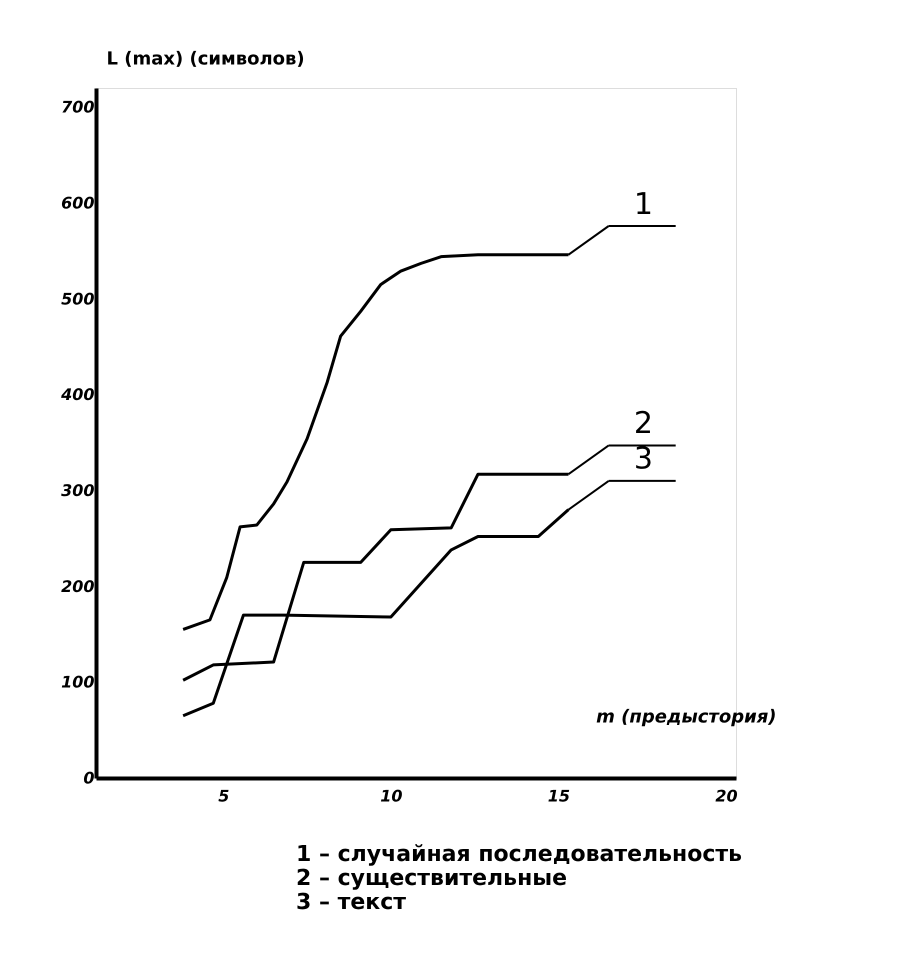  What do you see at coordinates (644, 459) in the screenshot?
I see `text: 3` at bounding box center [644, 459].